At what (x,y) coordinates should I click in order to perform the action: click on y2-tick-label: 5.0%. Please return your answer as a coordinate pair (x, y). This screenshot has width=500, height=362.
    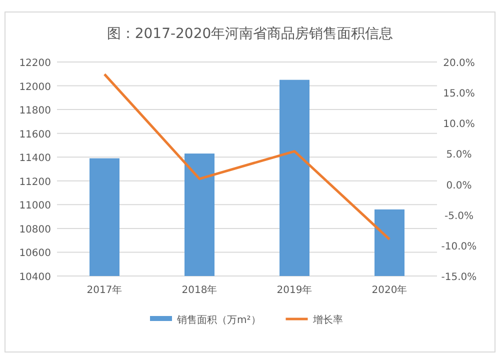
    Looking at the image, I should click on (459, 155).